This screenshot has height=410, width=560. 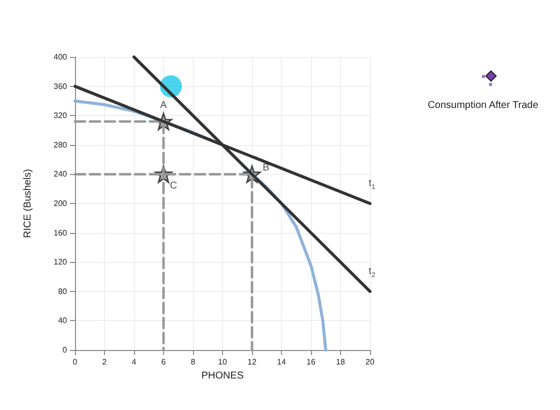 What do you see at coordinates (134, 362) in the screenshot?
I see `x-tick-label: 4` at bounding box center [134, 362].